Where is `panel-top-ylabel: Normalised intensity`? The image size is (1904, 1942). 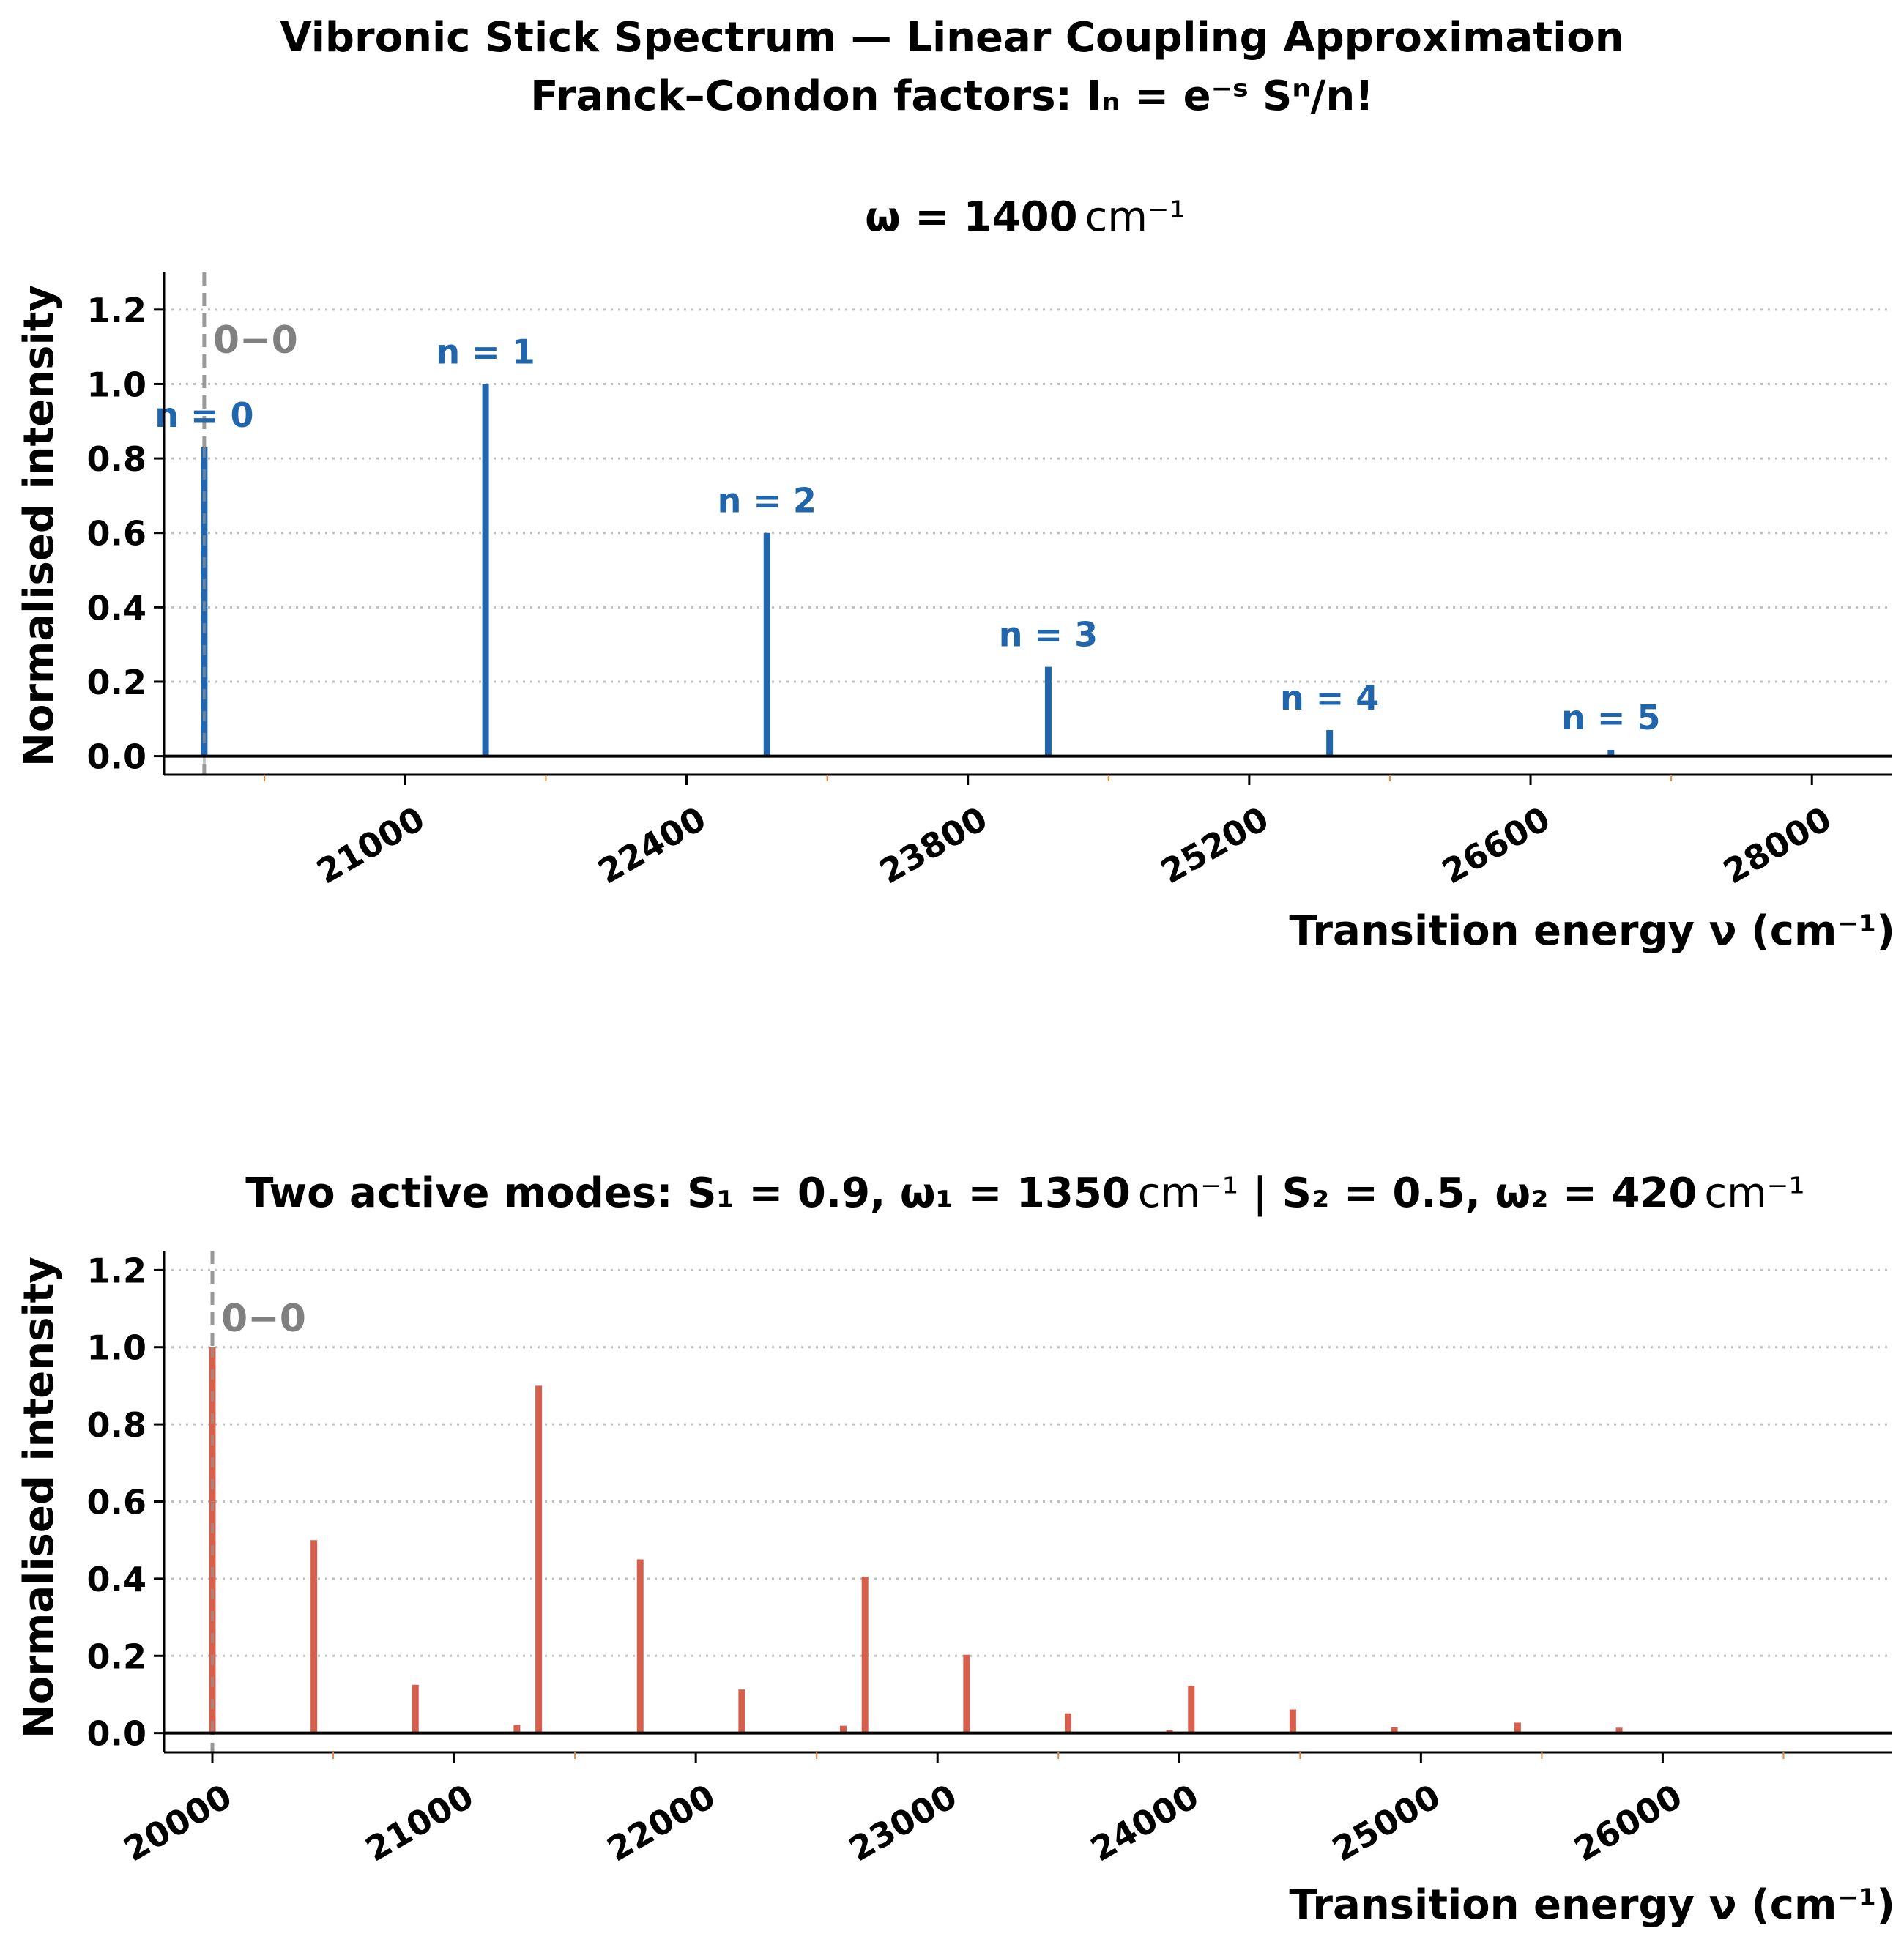 panel-top-ylabel: Normalised intensity is located at coordinates (39, 526).